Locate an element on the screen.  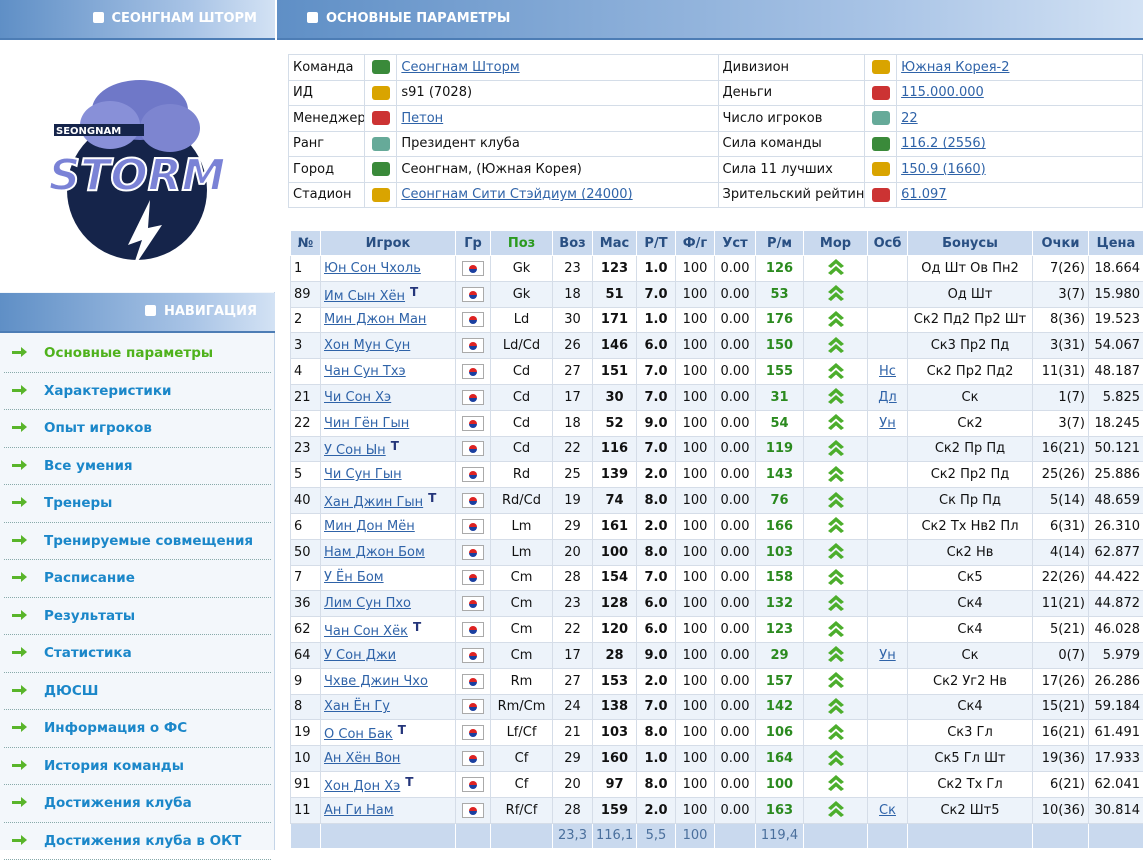
nav-item: Тренеры is located at coordinates (137, 504).